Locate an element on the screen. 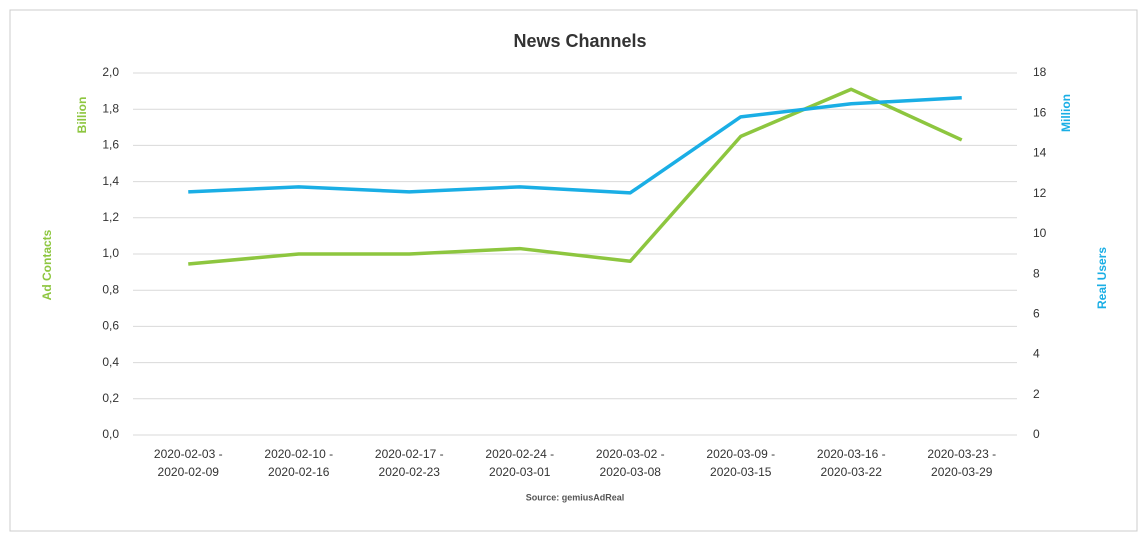  x-tick-label: 2020-03-23 - 2020-03-29 is located at coordinates (962, 463).